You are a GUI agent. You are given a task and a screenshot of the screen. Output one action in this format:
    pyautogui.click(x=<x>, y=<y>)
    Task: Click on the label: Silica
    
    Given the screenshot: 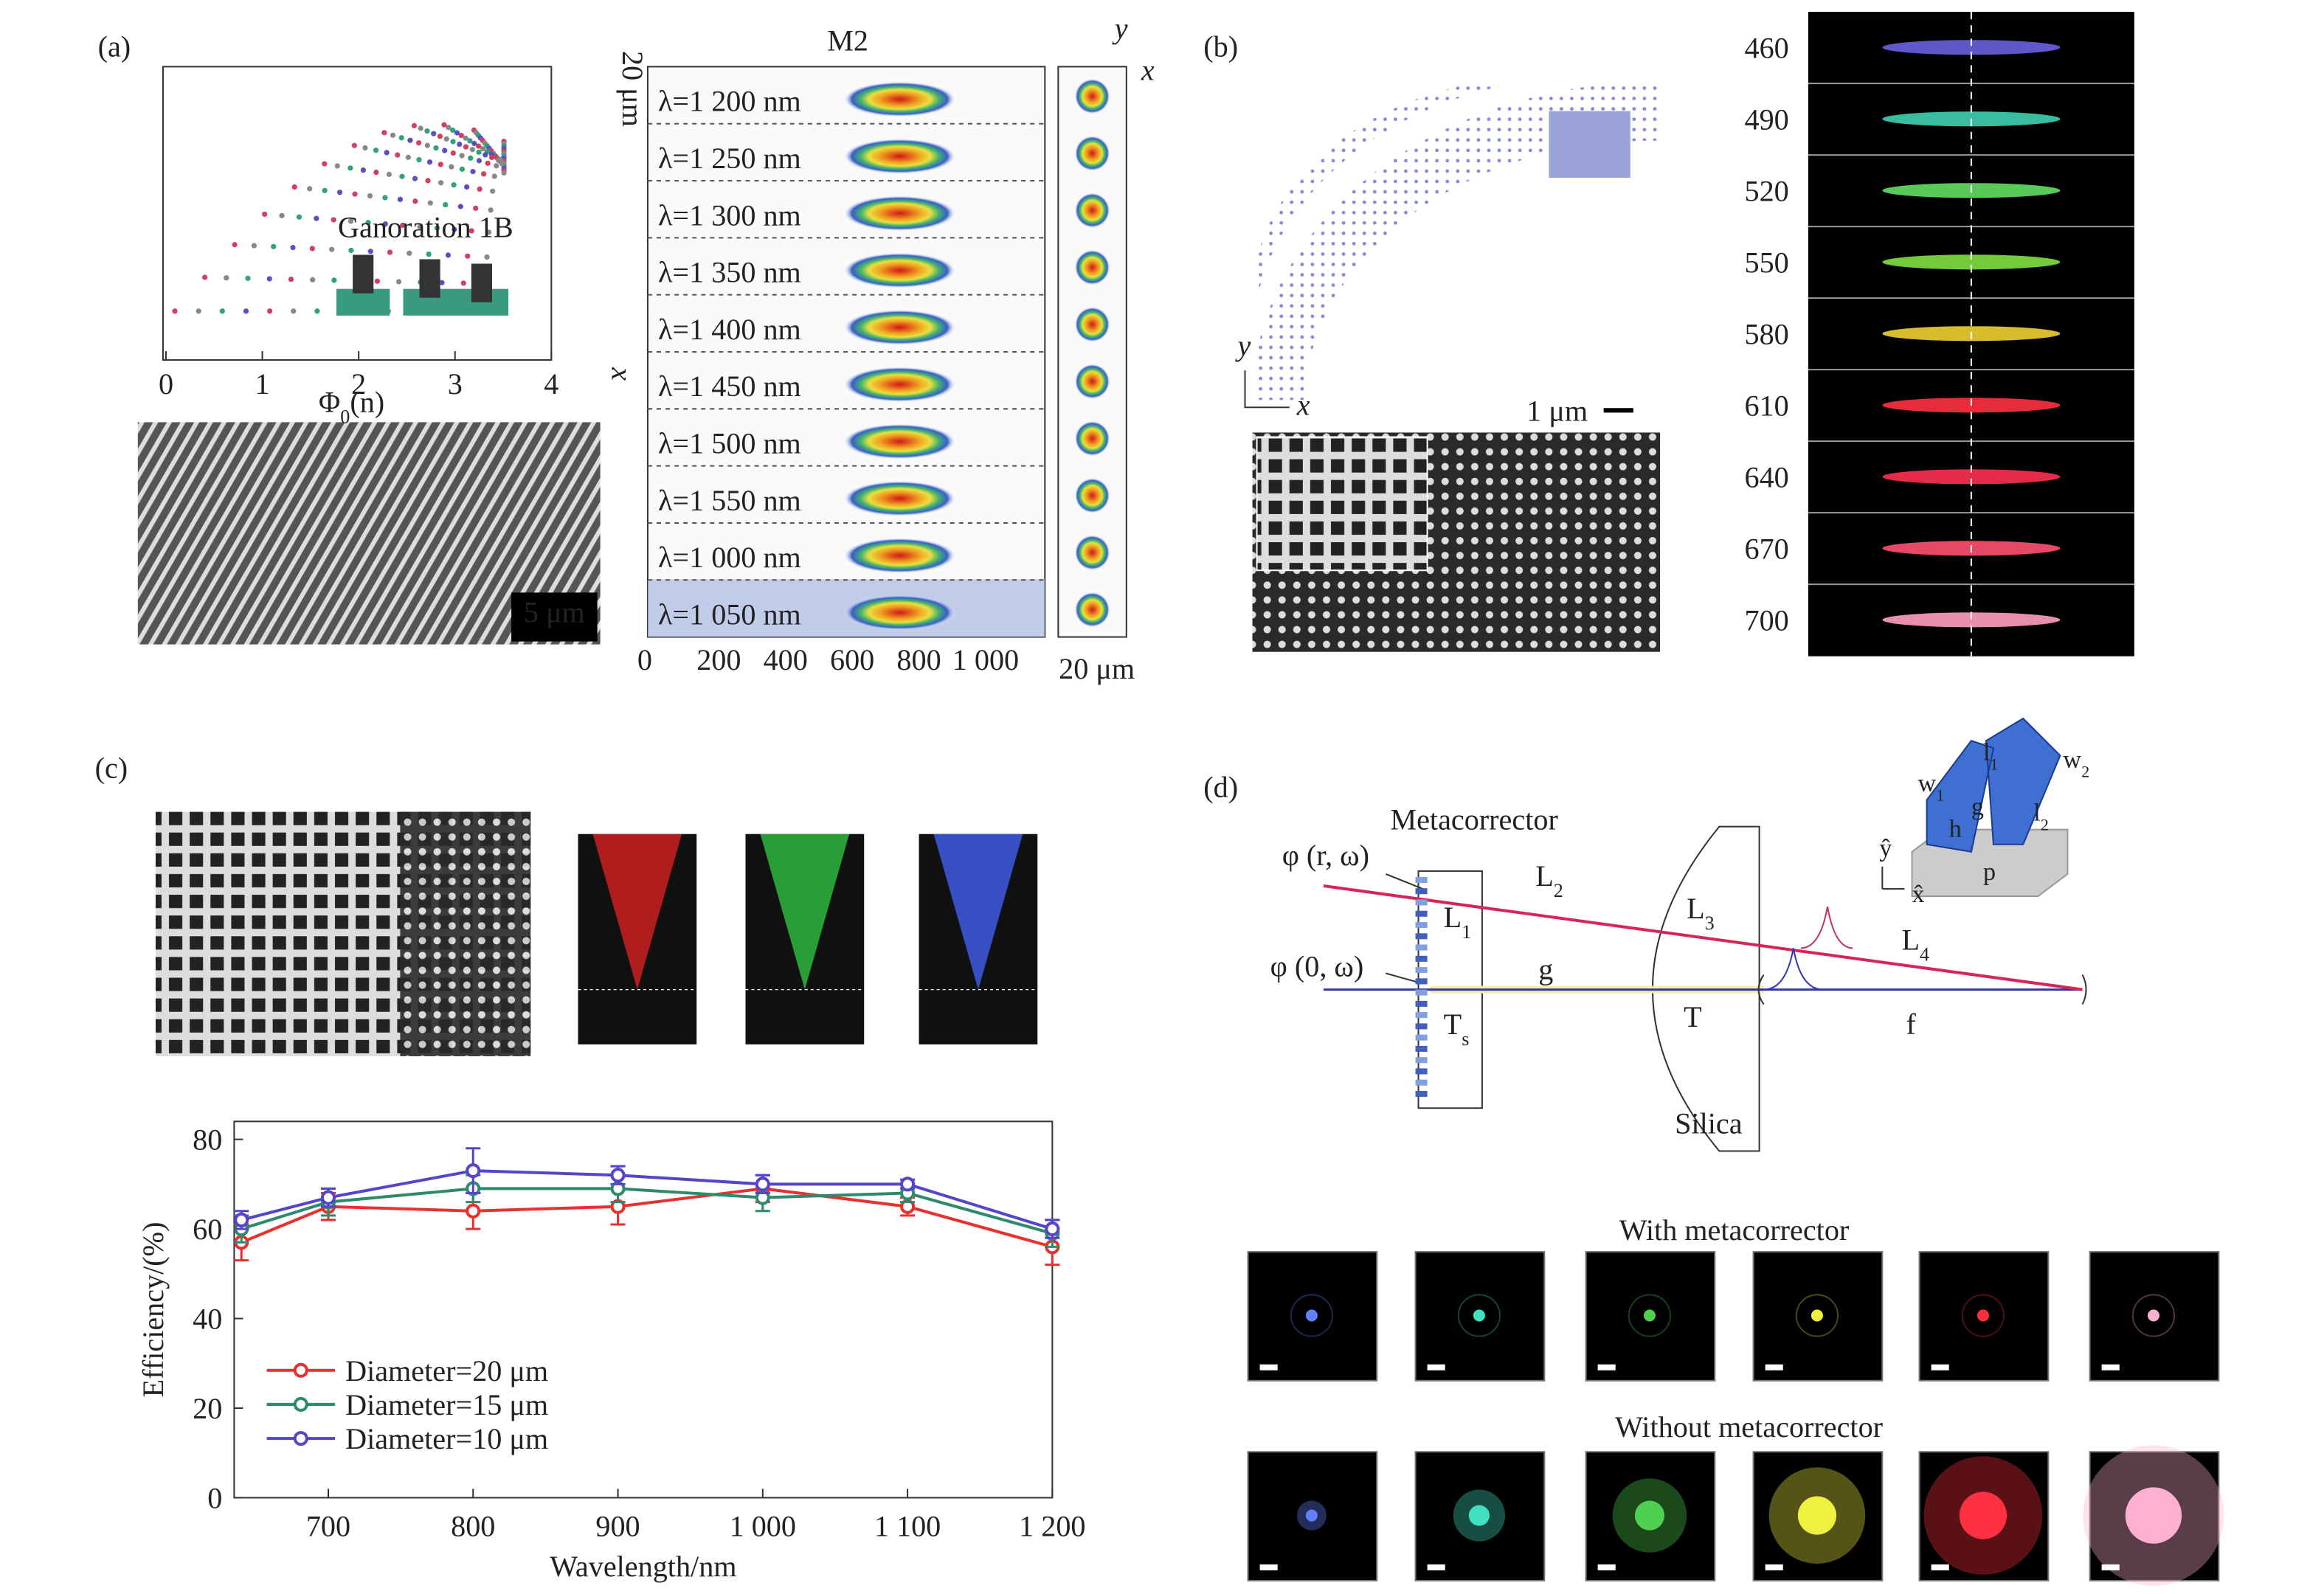 What is the action you would take?
    pyautogui.click(x=1709, y=1123)
    